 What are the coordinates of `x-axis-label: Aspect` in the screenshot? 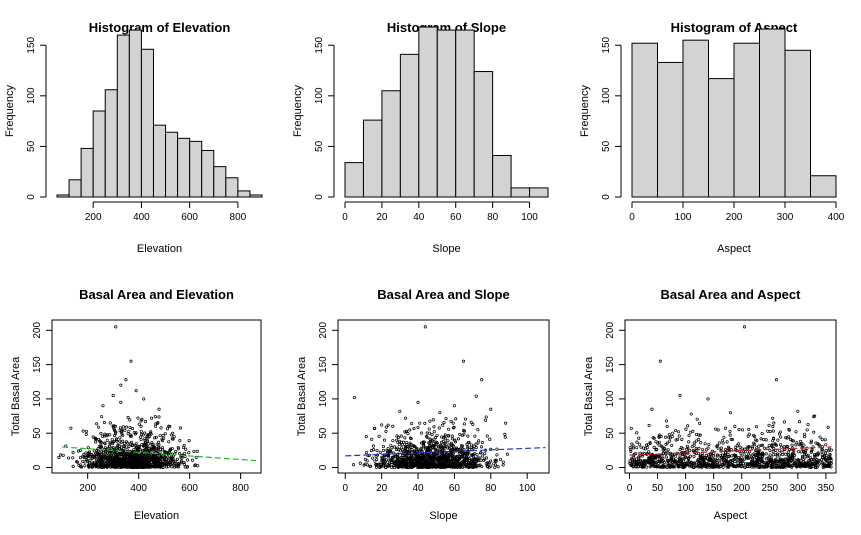 It's located at (734, 249).